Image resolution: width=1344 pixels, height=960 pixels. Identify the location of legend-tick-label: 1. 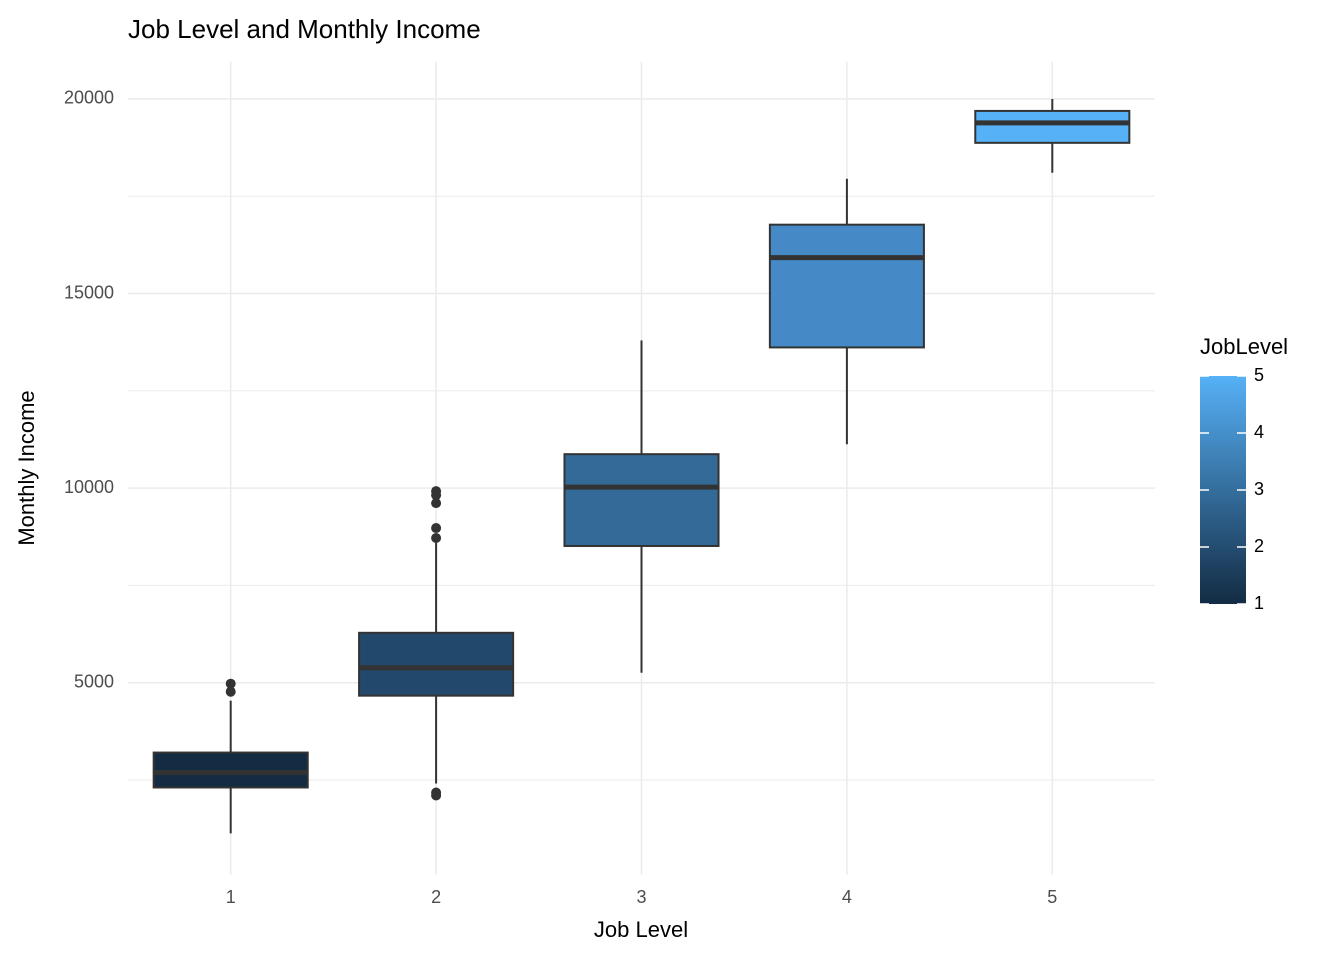
(1259, 603).